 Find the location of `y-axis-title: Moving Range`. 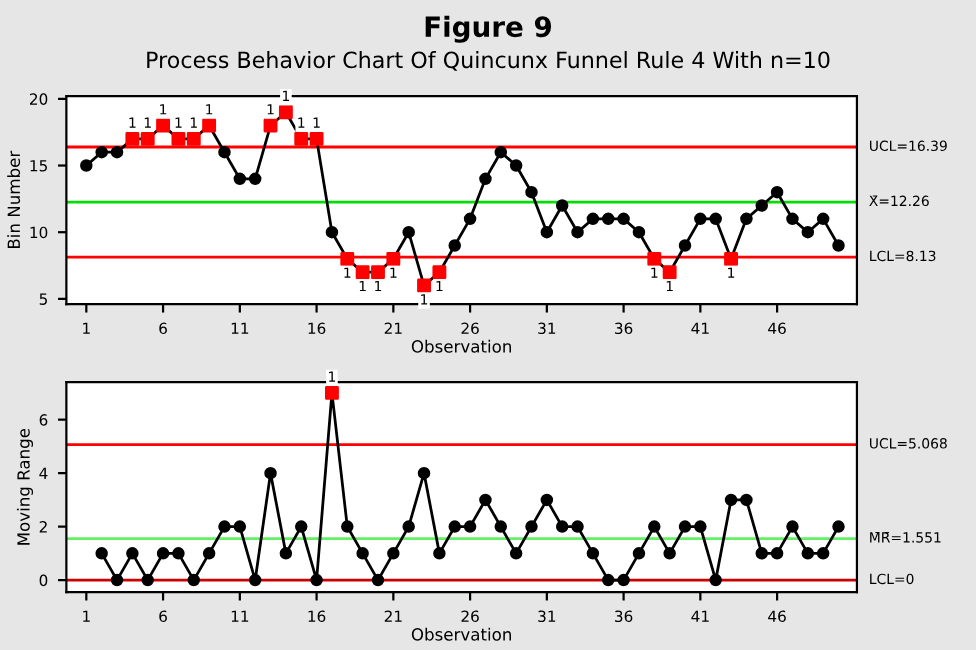

y-axis-title: Moving Range is located at coordinates (25, 486).